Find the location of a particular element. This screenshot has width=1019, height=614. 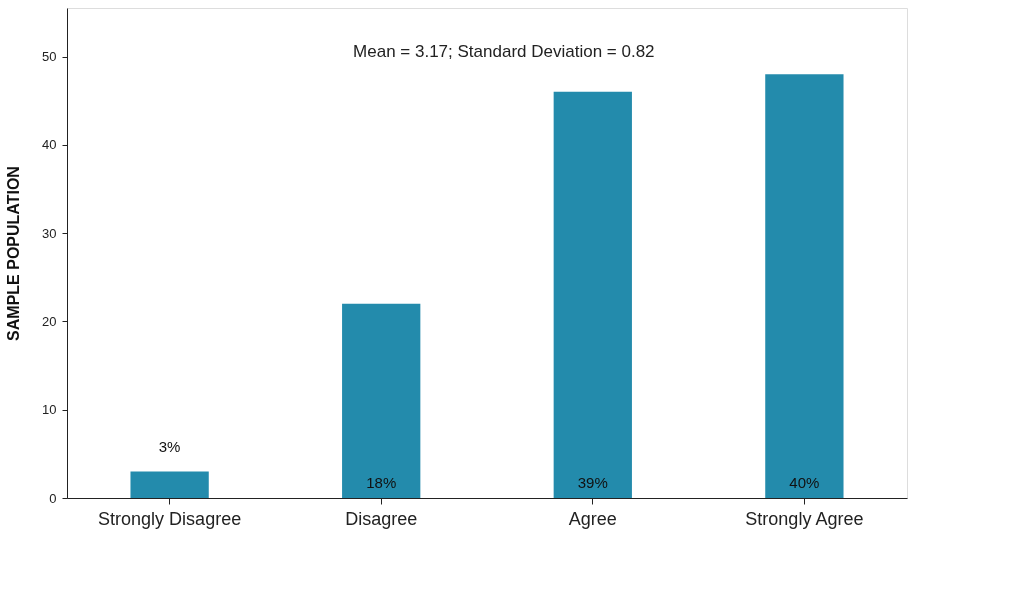

annotation: Mean = 3.17; Standard Deviation = 0.82 is located at coordinates (504, 52).